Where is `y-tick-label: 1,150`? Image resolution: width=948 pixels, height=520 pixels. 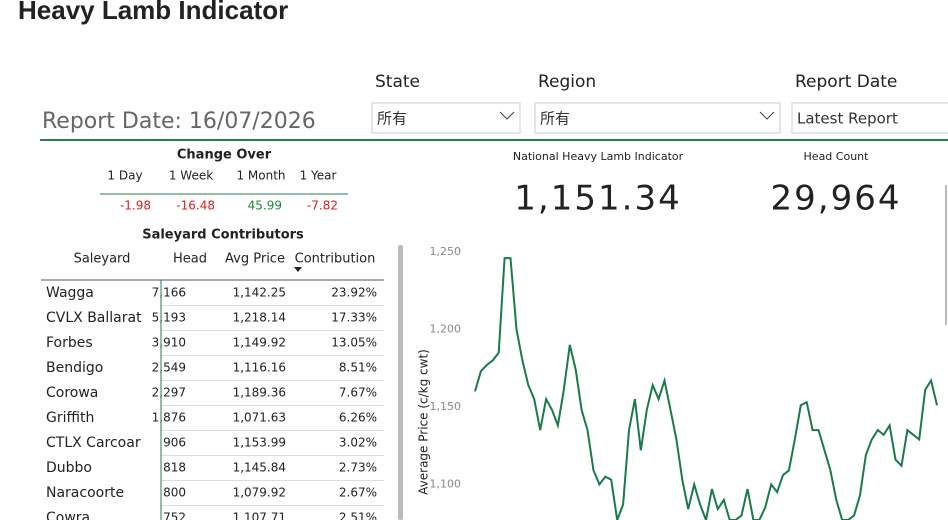
y-tick-label: 1,150 is located at coordinates (446, 406).